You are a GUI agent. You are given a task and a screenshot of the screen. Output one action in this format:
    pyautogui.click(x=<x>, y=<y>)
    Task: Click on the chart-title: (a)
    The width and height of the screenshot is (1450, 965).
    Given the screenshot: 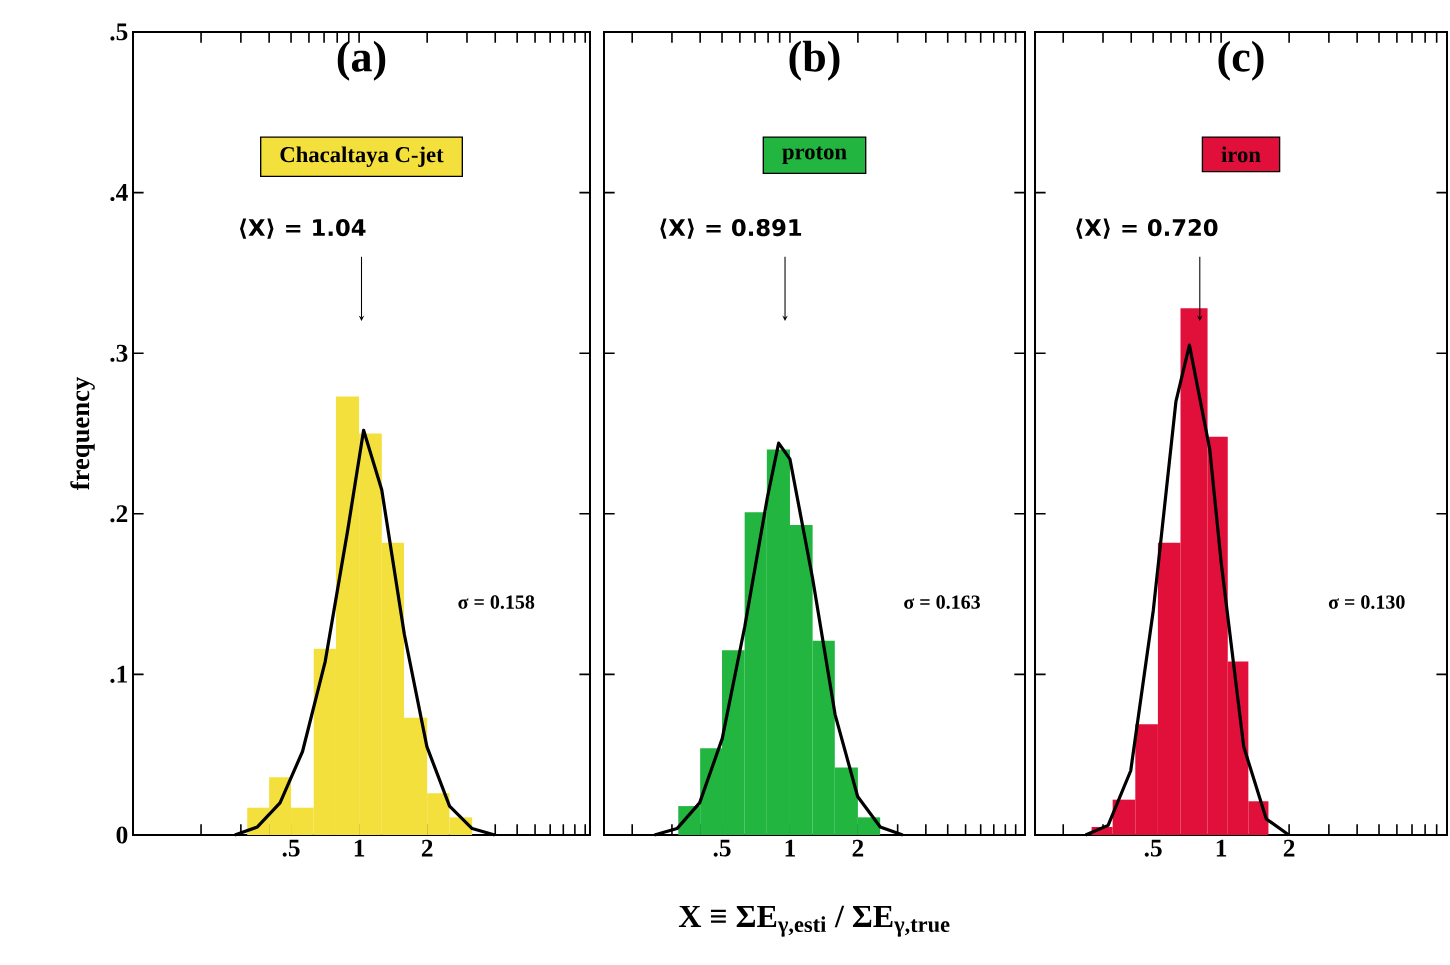 What is the action you would take?
    pyautogui.click(x=361, y=60)
    